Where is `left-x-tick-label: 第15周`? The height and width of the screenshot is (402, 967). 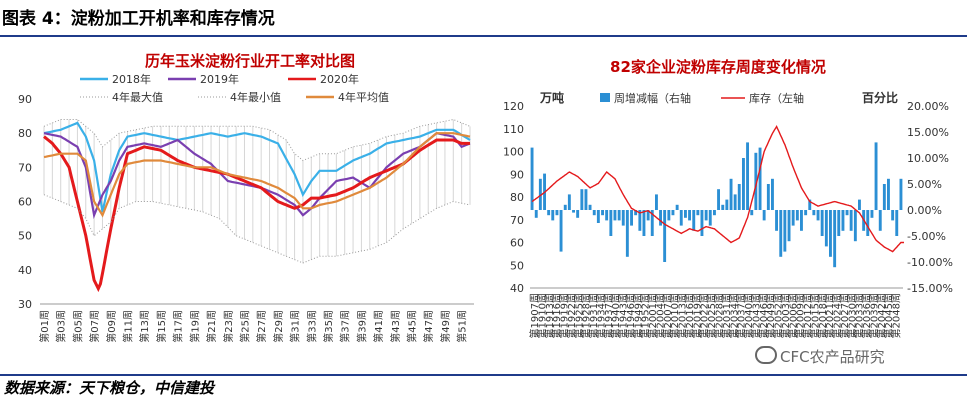
left-x-tick-label: 第15周 is located at coordinates (161, 326).